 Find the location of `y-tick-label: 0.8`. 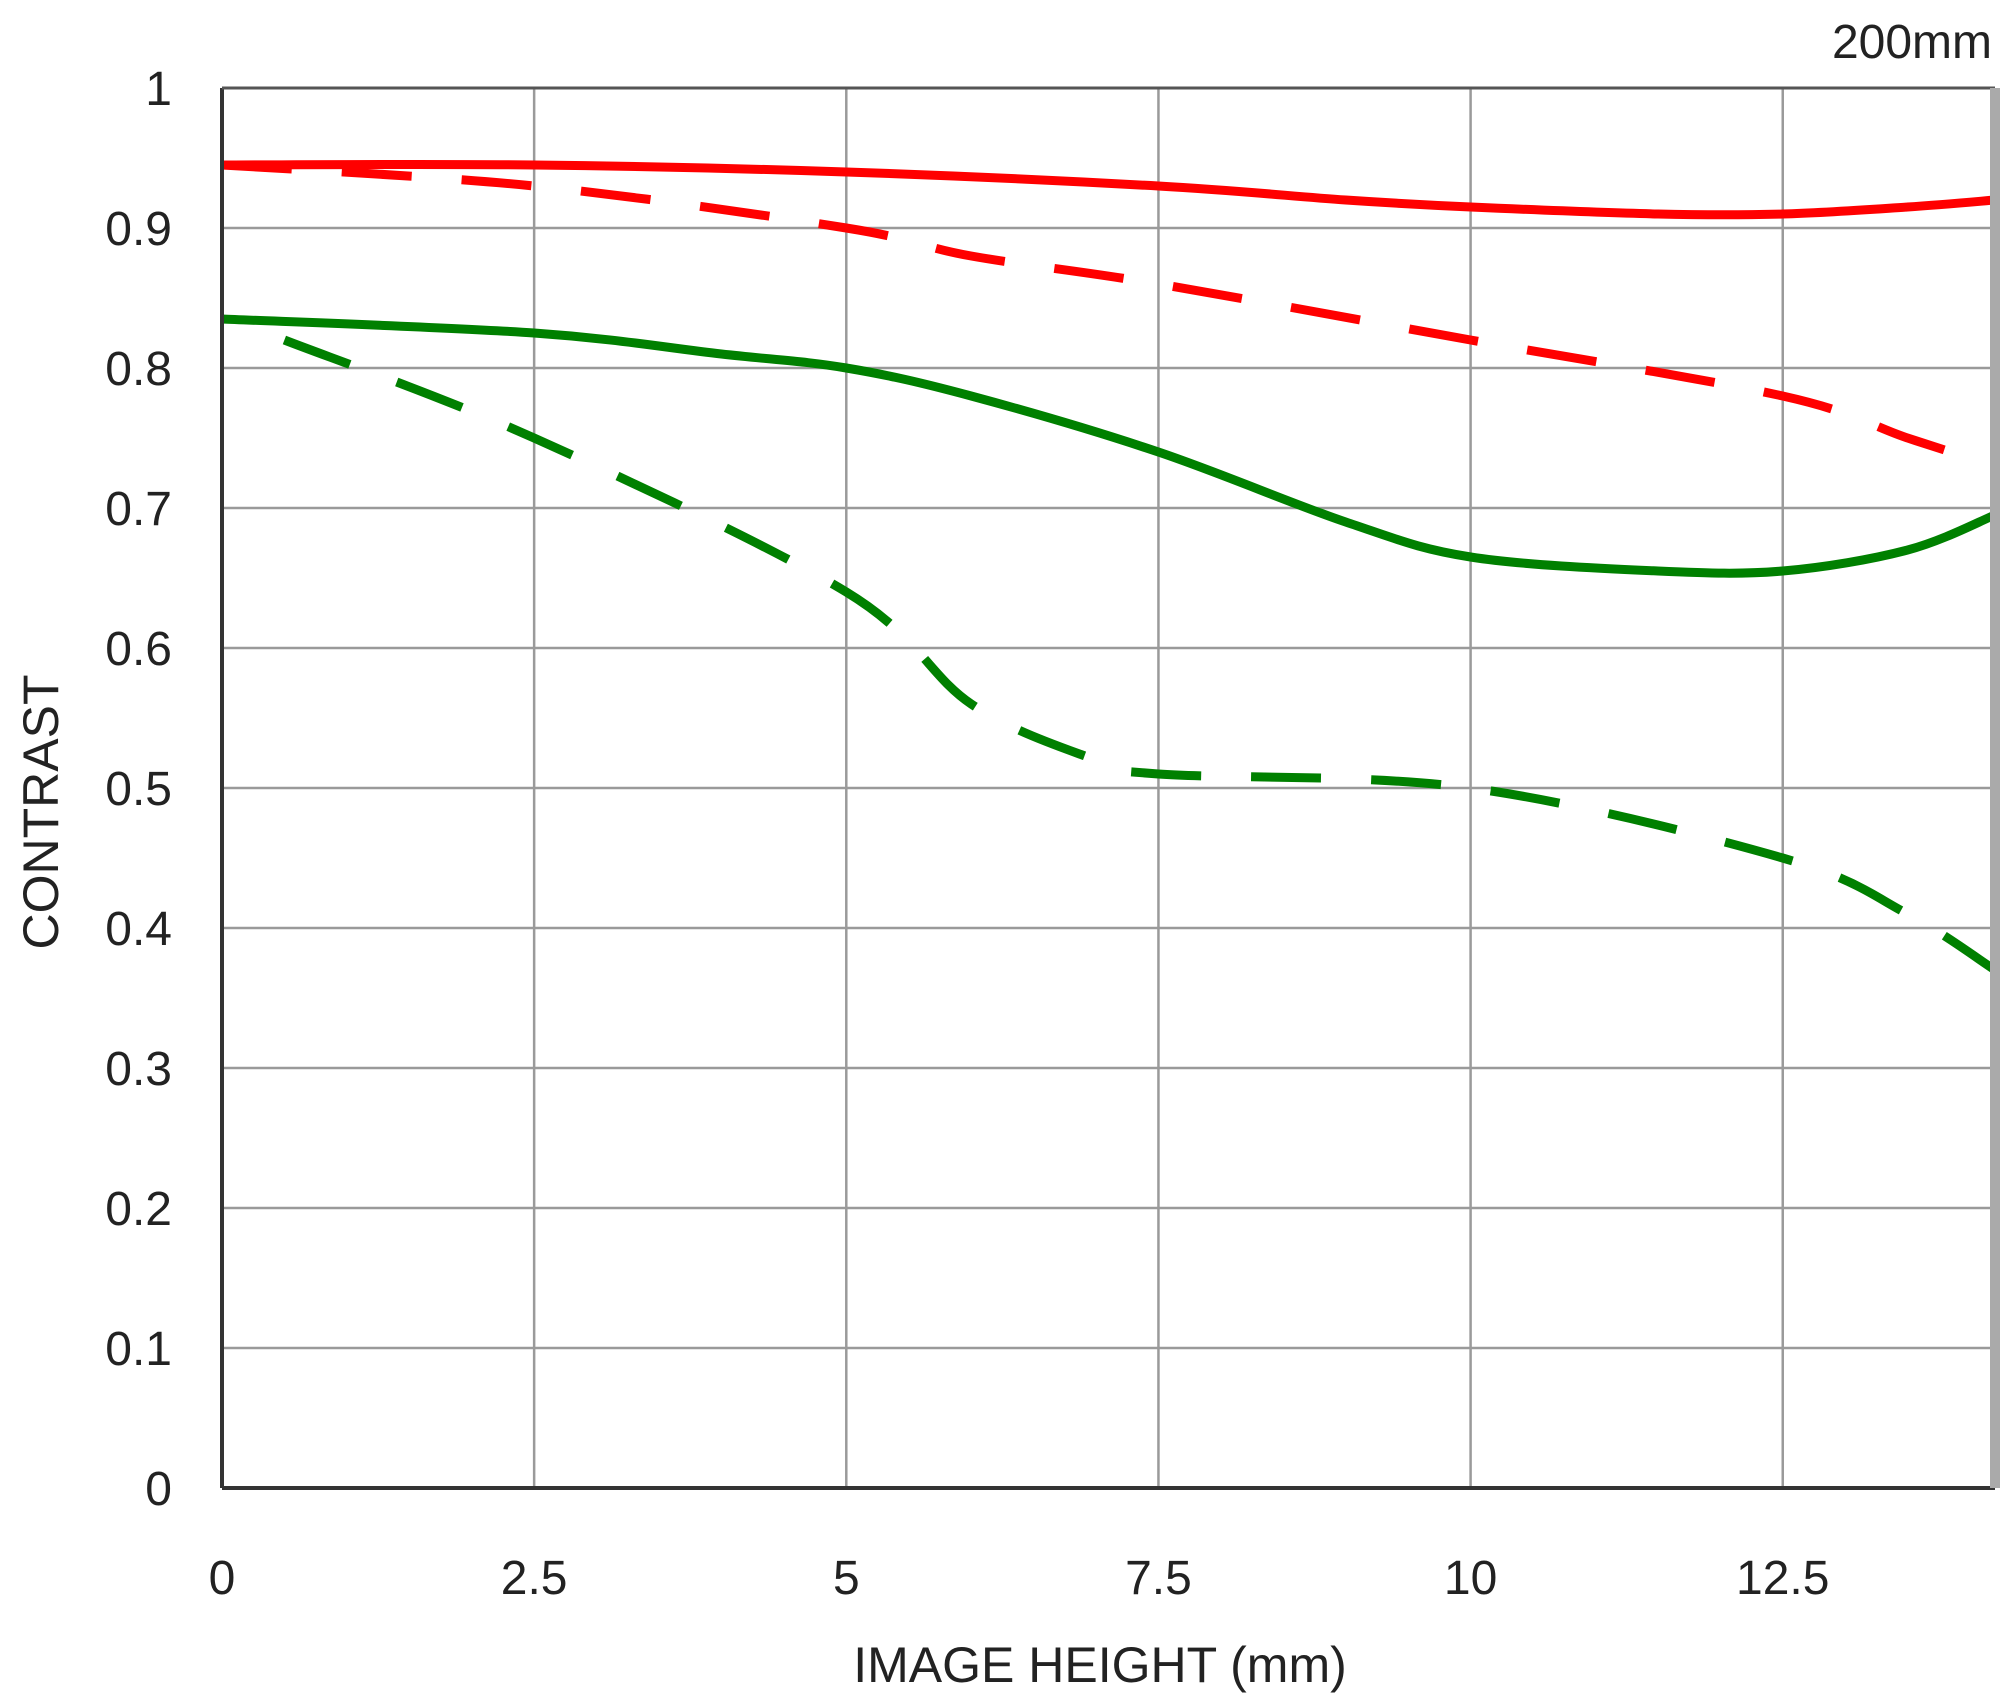

y-tick-label: 0.8 is located at coordinates (138, 369).